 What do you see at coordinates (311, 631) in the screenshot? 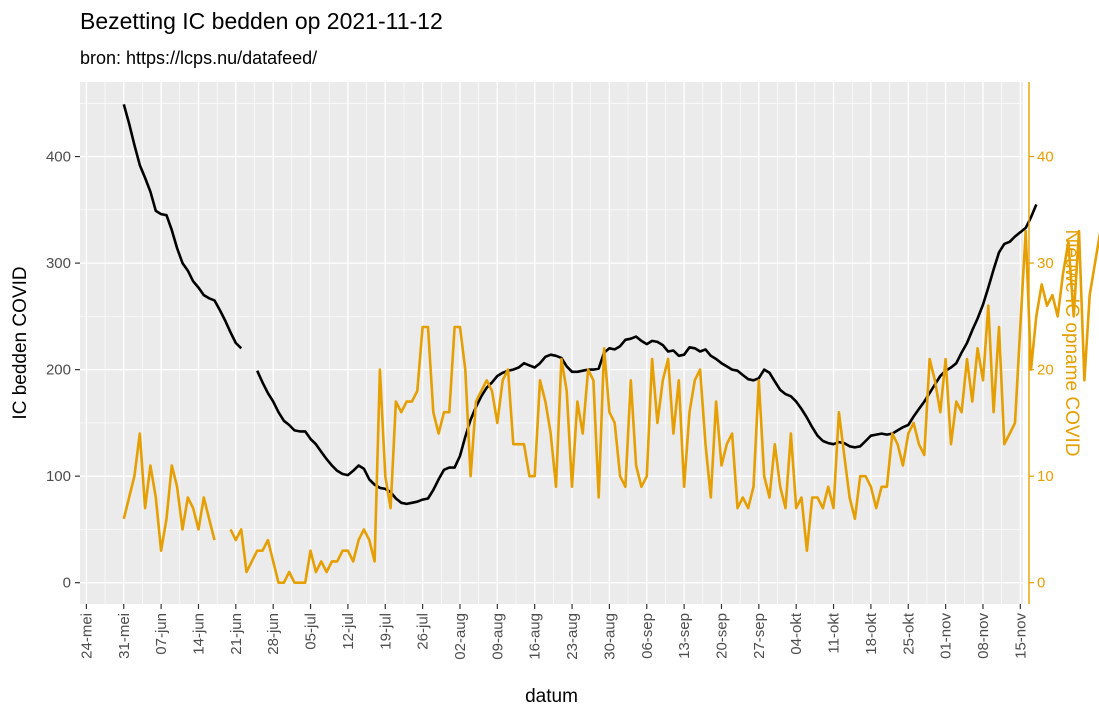
I see `x-tick-label: 05-jul` at bounding box center [311, 631].